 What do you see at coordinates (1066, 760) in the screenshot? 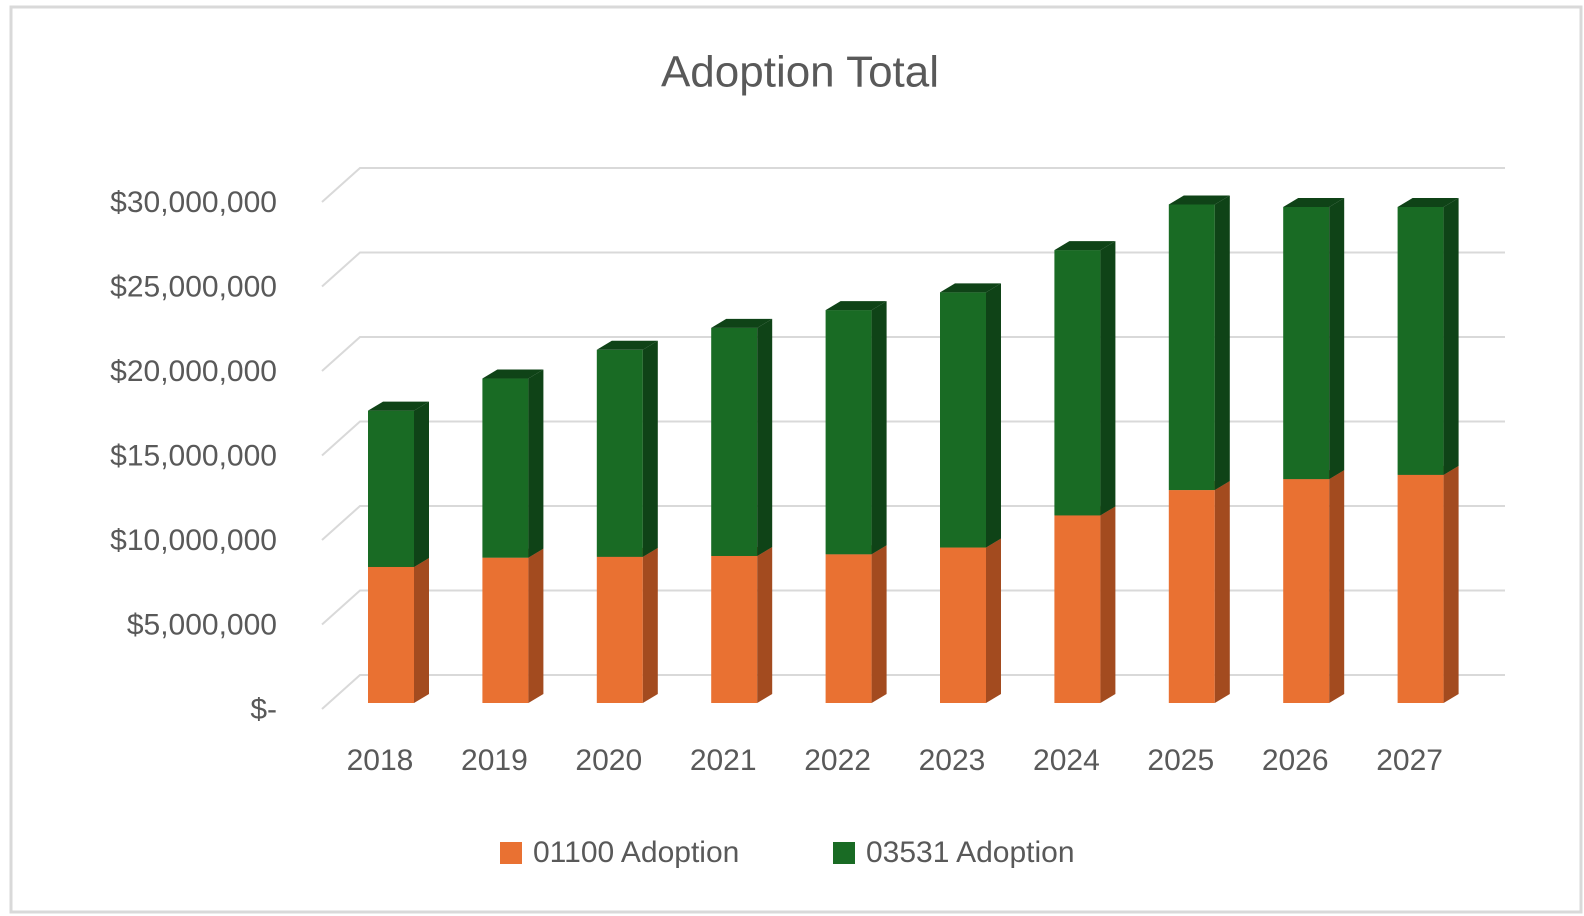
I see `x-tick-label: 2024` at bounding box center [1066, 760].